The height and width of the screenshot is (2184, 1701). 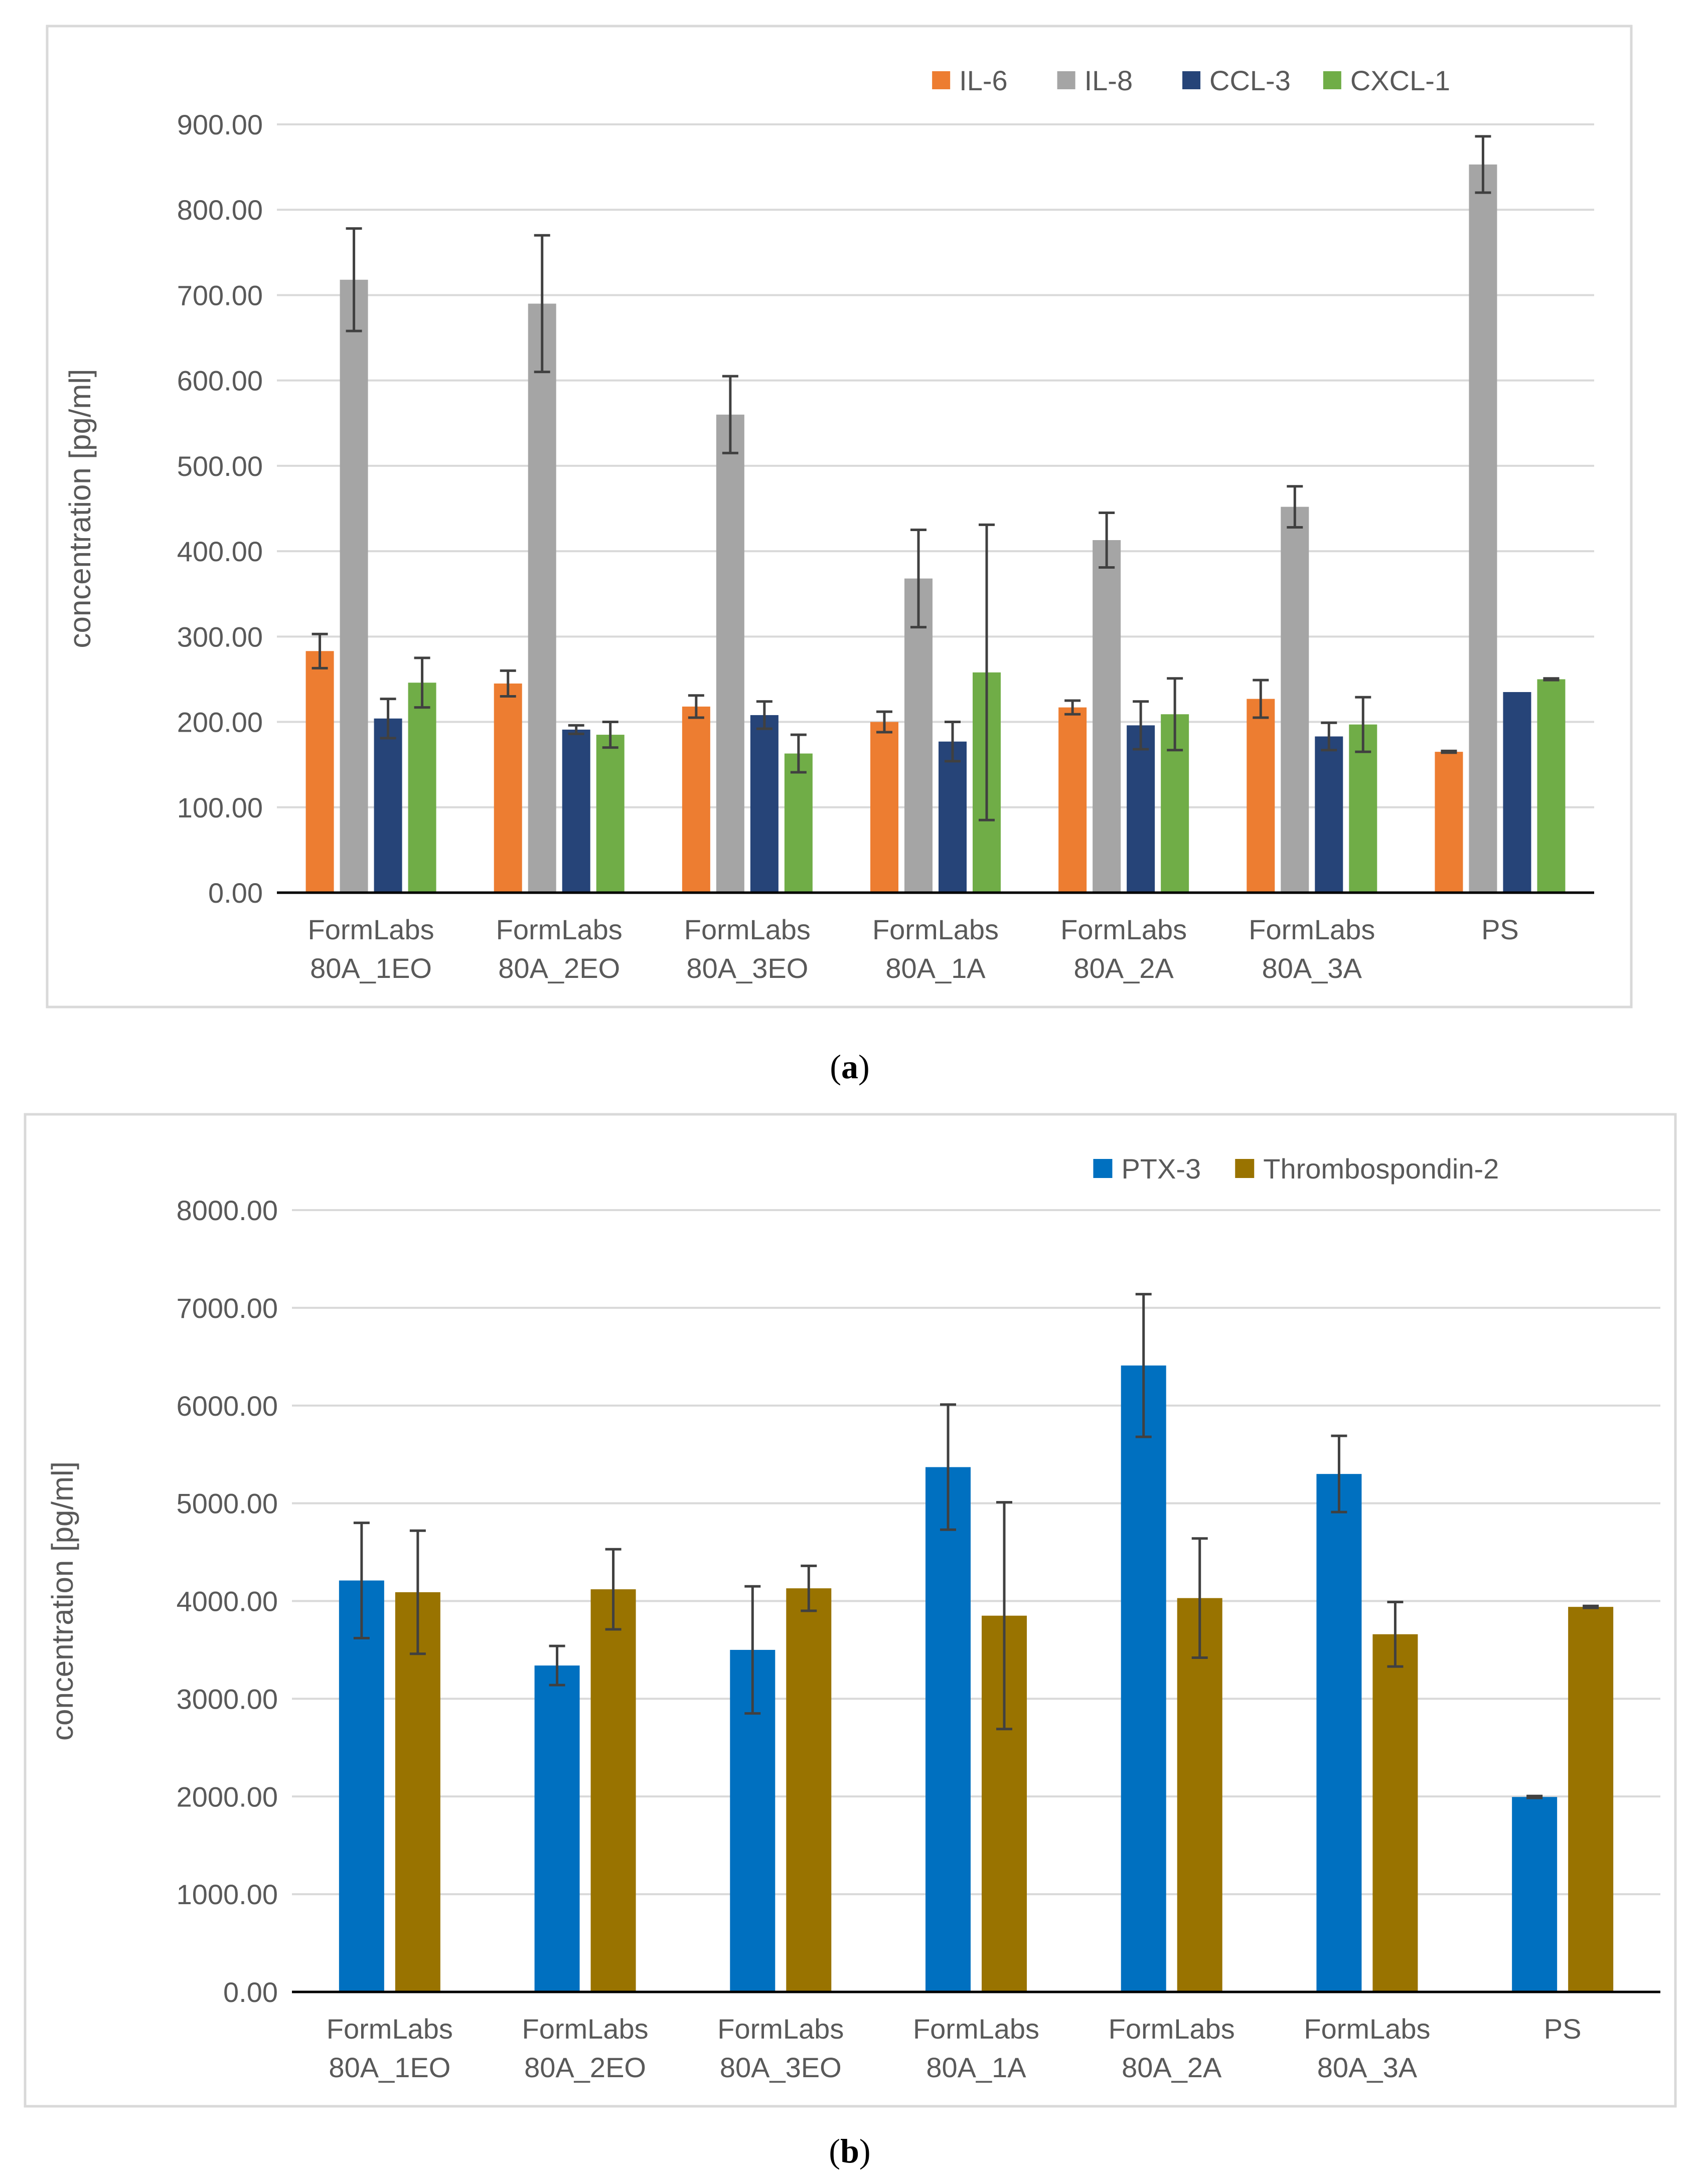 I want to click on y-tick-label: 600.00, so click(x=220, y=381).